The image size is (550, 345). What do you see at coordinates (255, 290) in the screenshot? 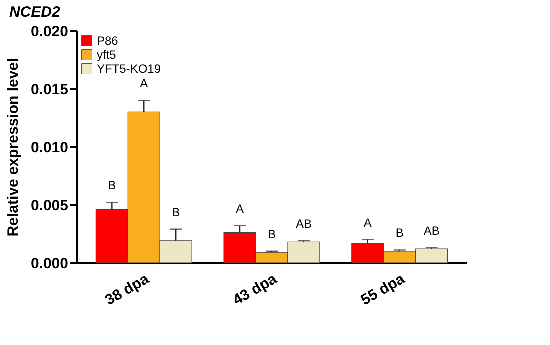
I see `x-tick-label: 43 dpa` at bounding box center [255, 290].